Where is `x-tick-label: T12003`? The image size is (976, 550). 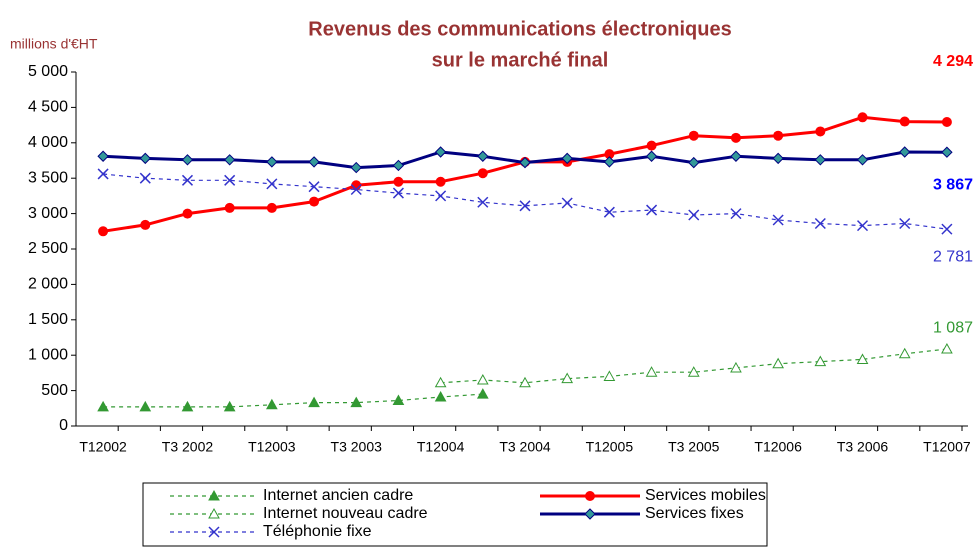 x-tick-label: T12003 is located at coordinates (272, 447).